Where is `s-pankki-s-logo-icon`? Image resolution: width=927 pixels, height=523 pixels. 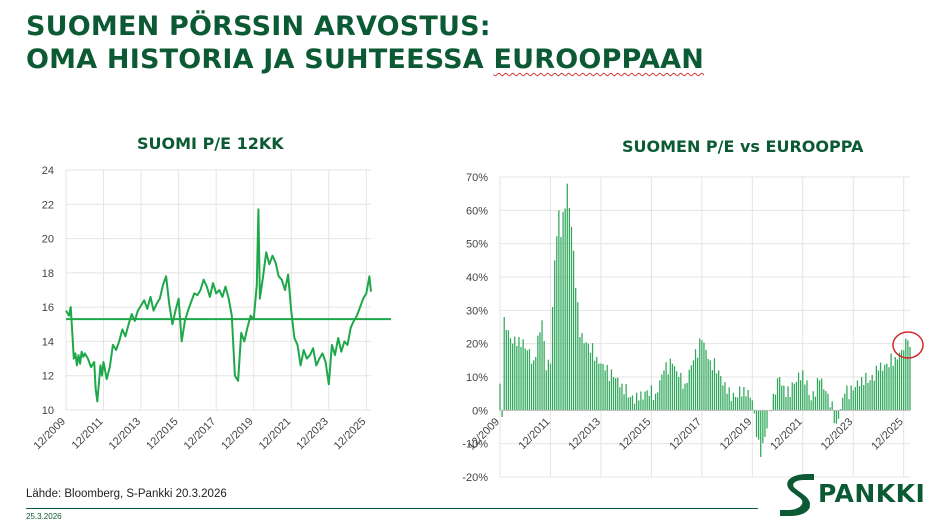
s-pankki-s-logo-icon is located at coordinates (797, 495).